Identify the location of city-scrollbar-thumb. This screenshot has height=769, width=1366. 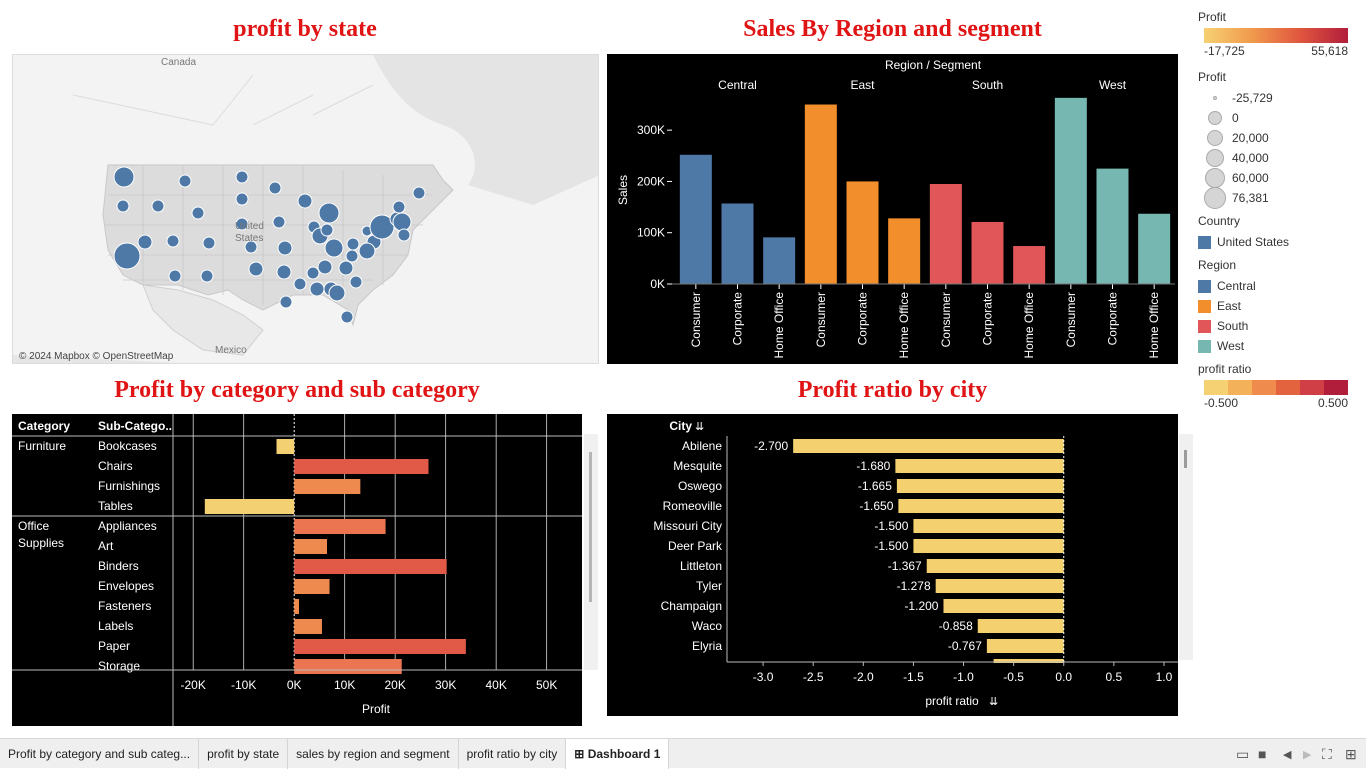
(1185, 459).